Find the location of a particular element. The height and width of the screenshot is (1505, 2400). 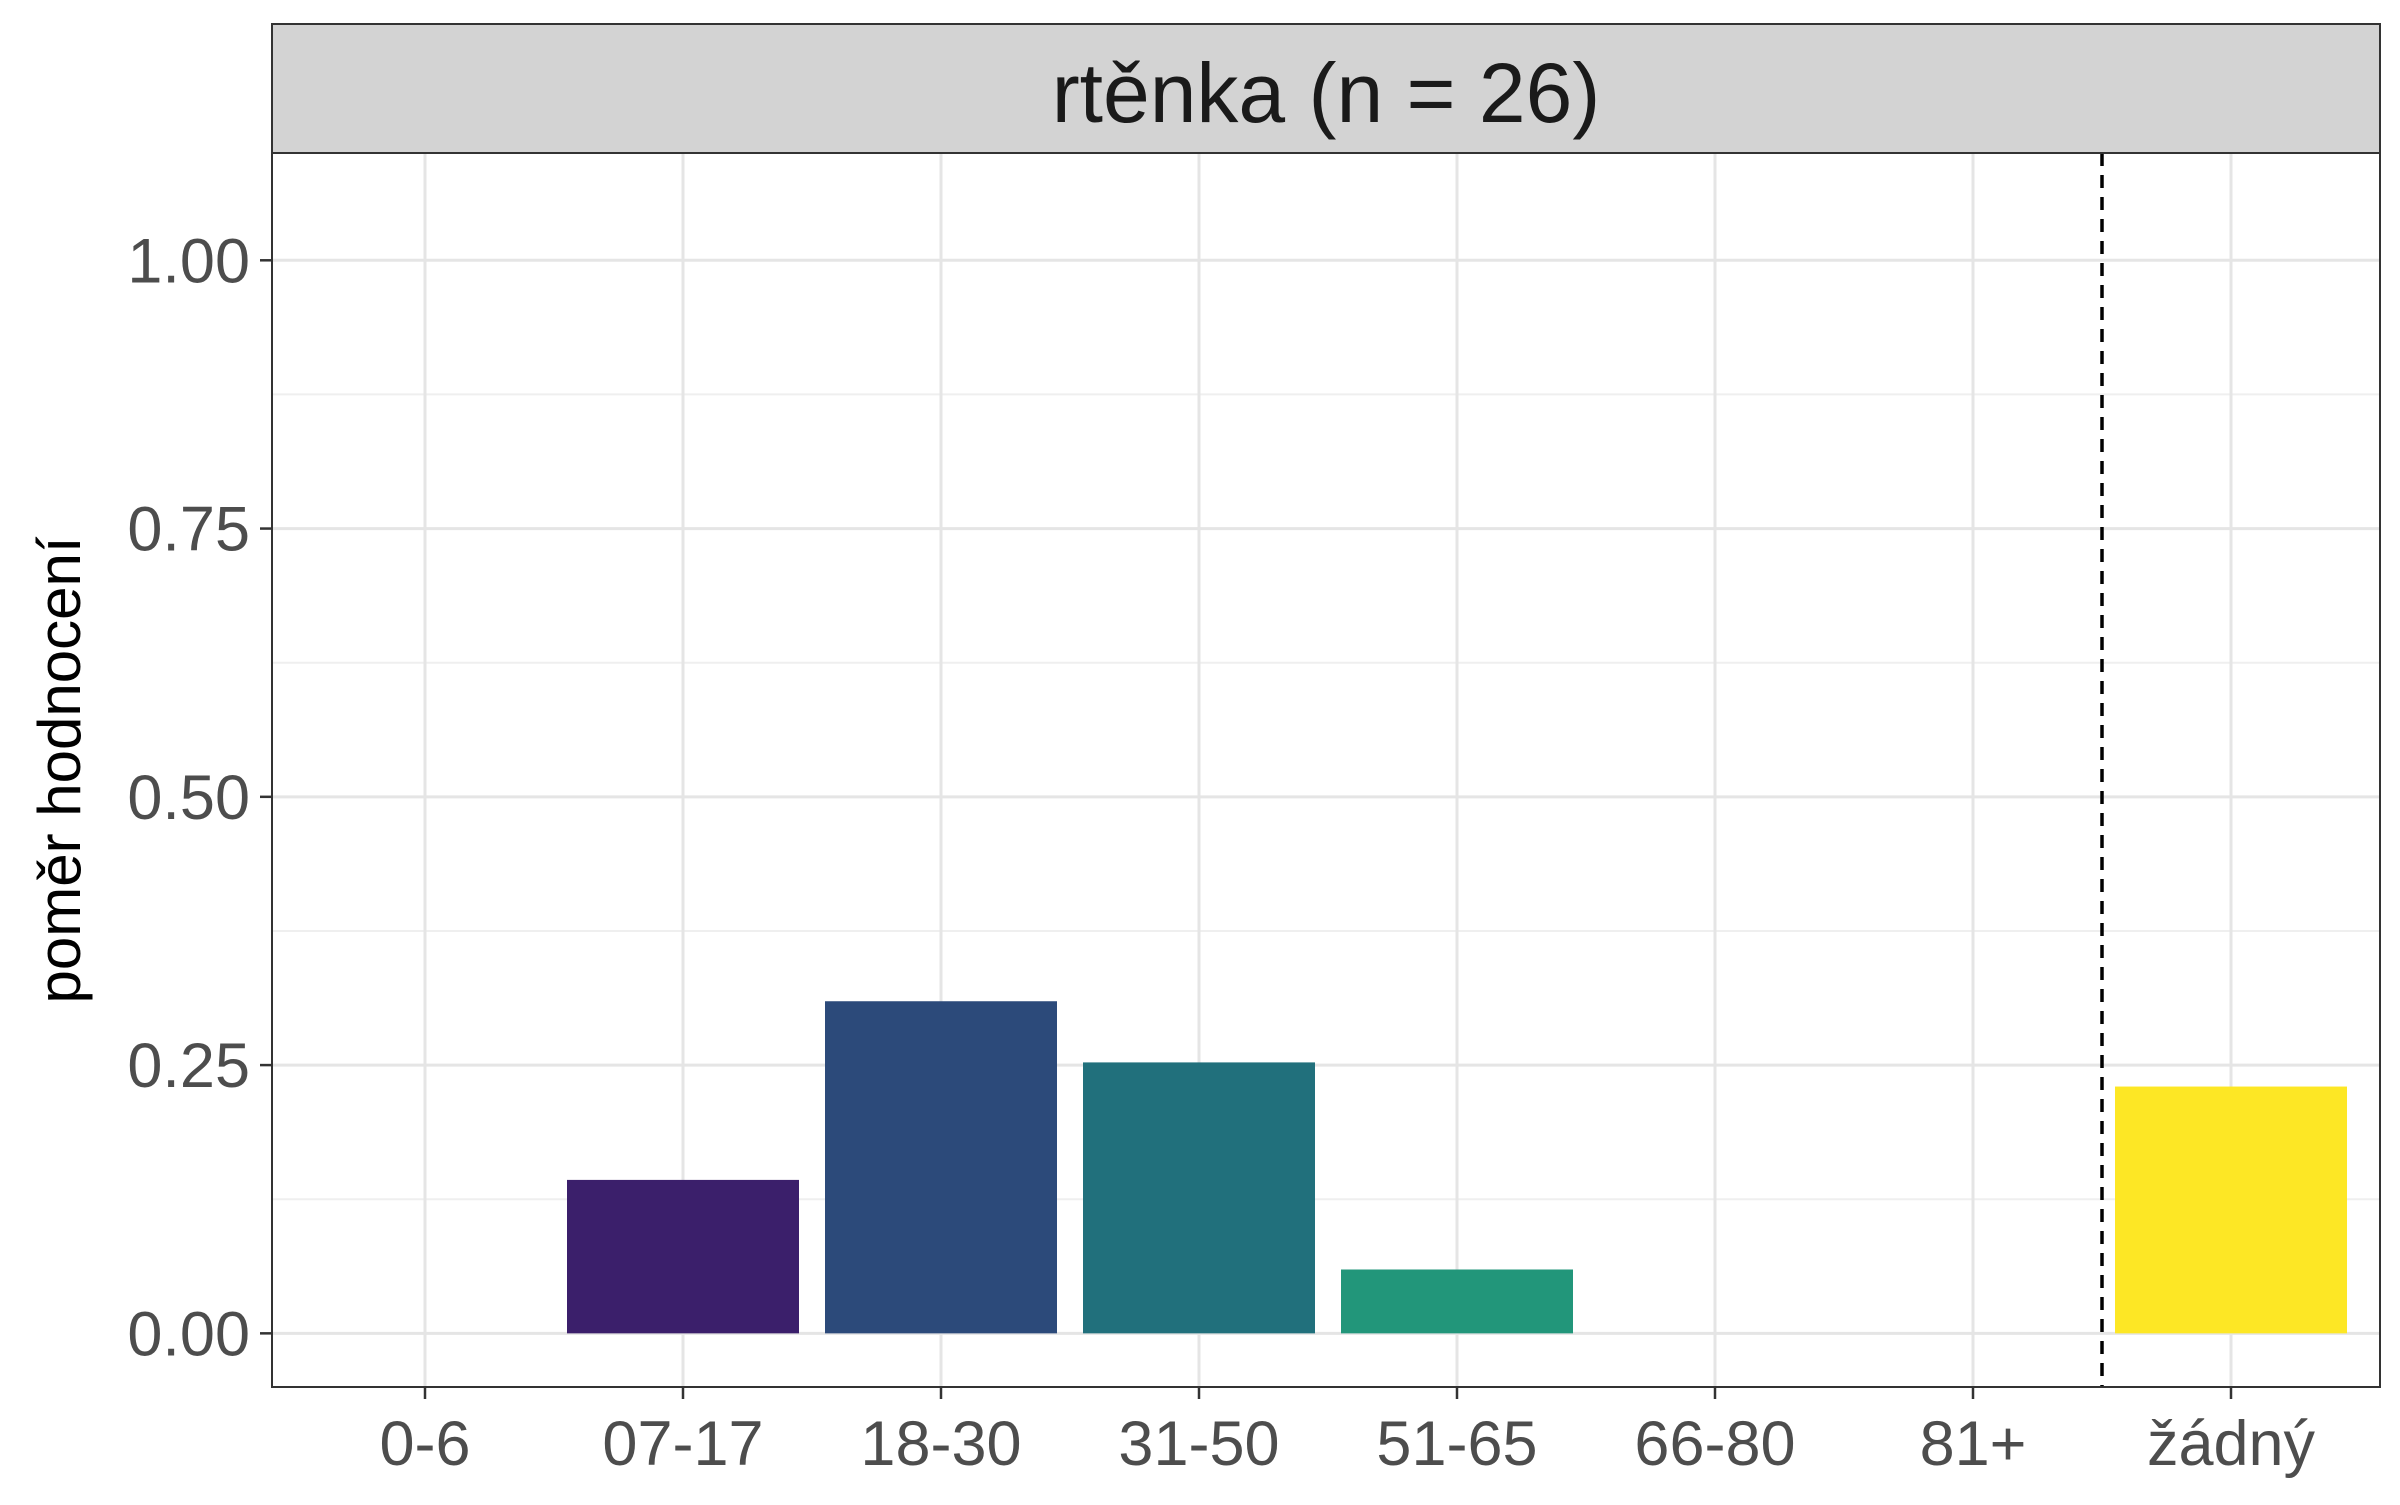

x-tick-label: žádný is located at coordinates (2231, 1444).